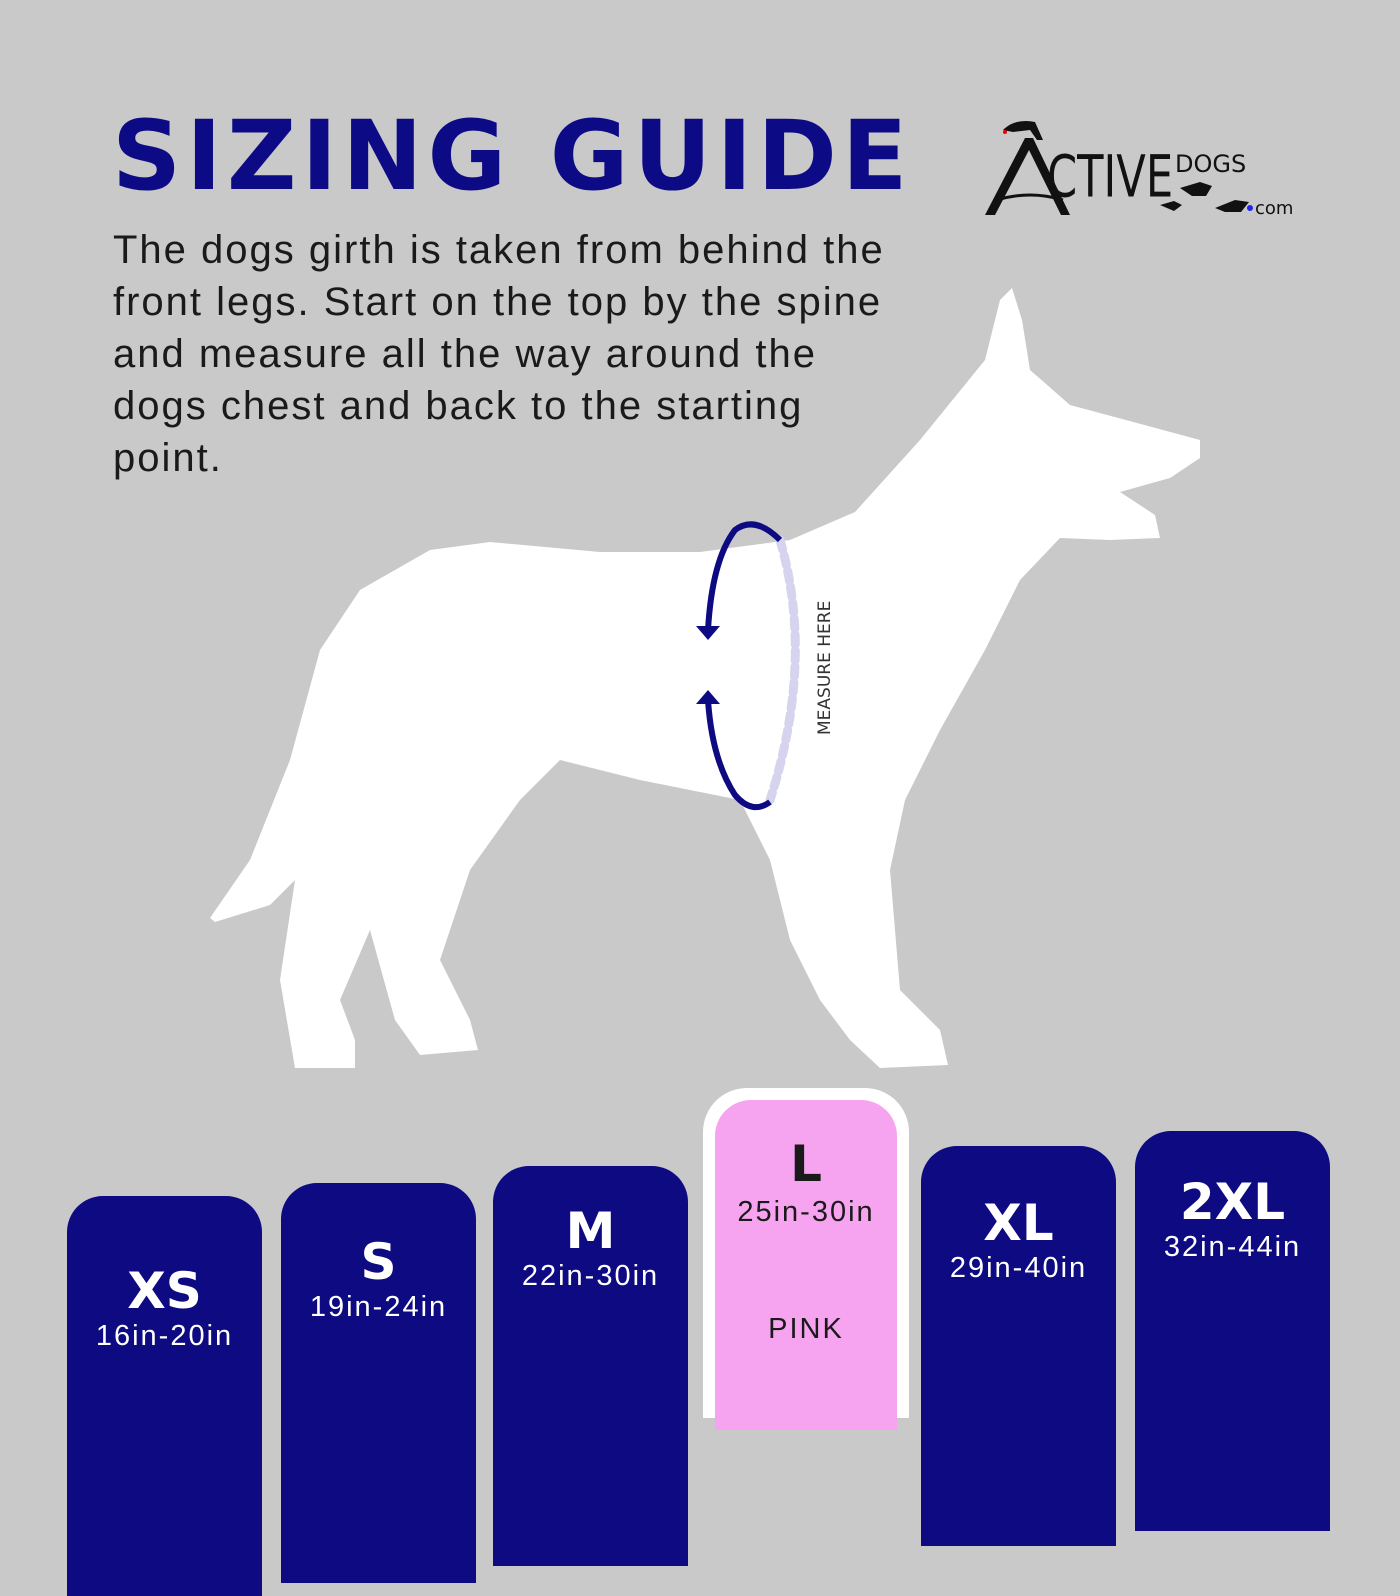  What do you see at coordinates (512, 156) in the screenshot?
I see `page-title: SIZING GUIDE` at bounding box center [512, 156].